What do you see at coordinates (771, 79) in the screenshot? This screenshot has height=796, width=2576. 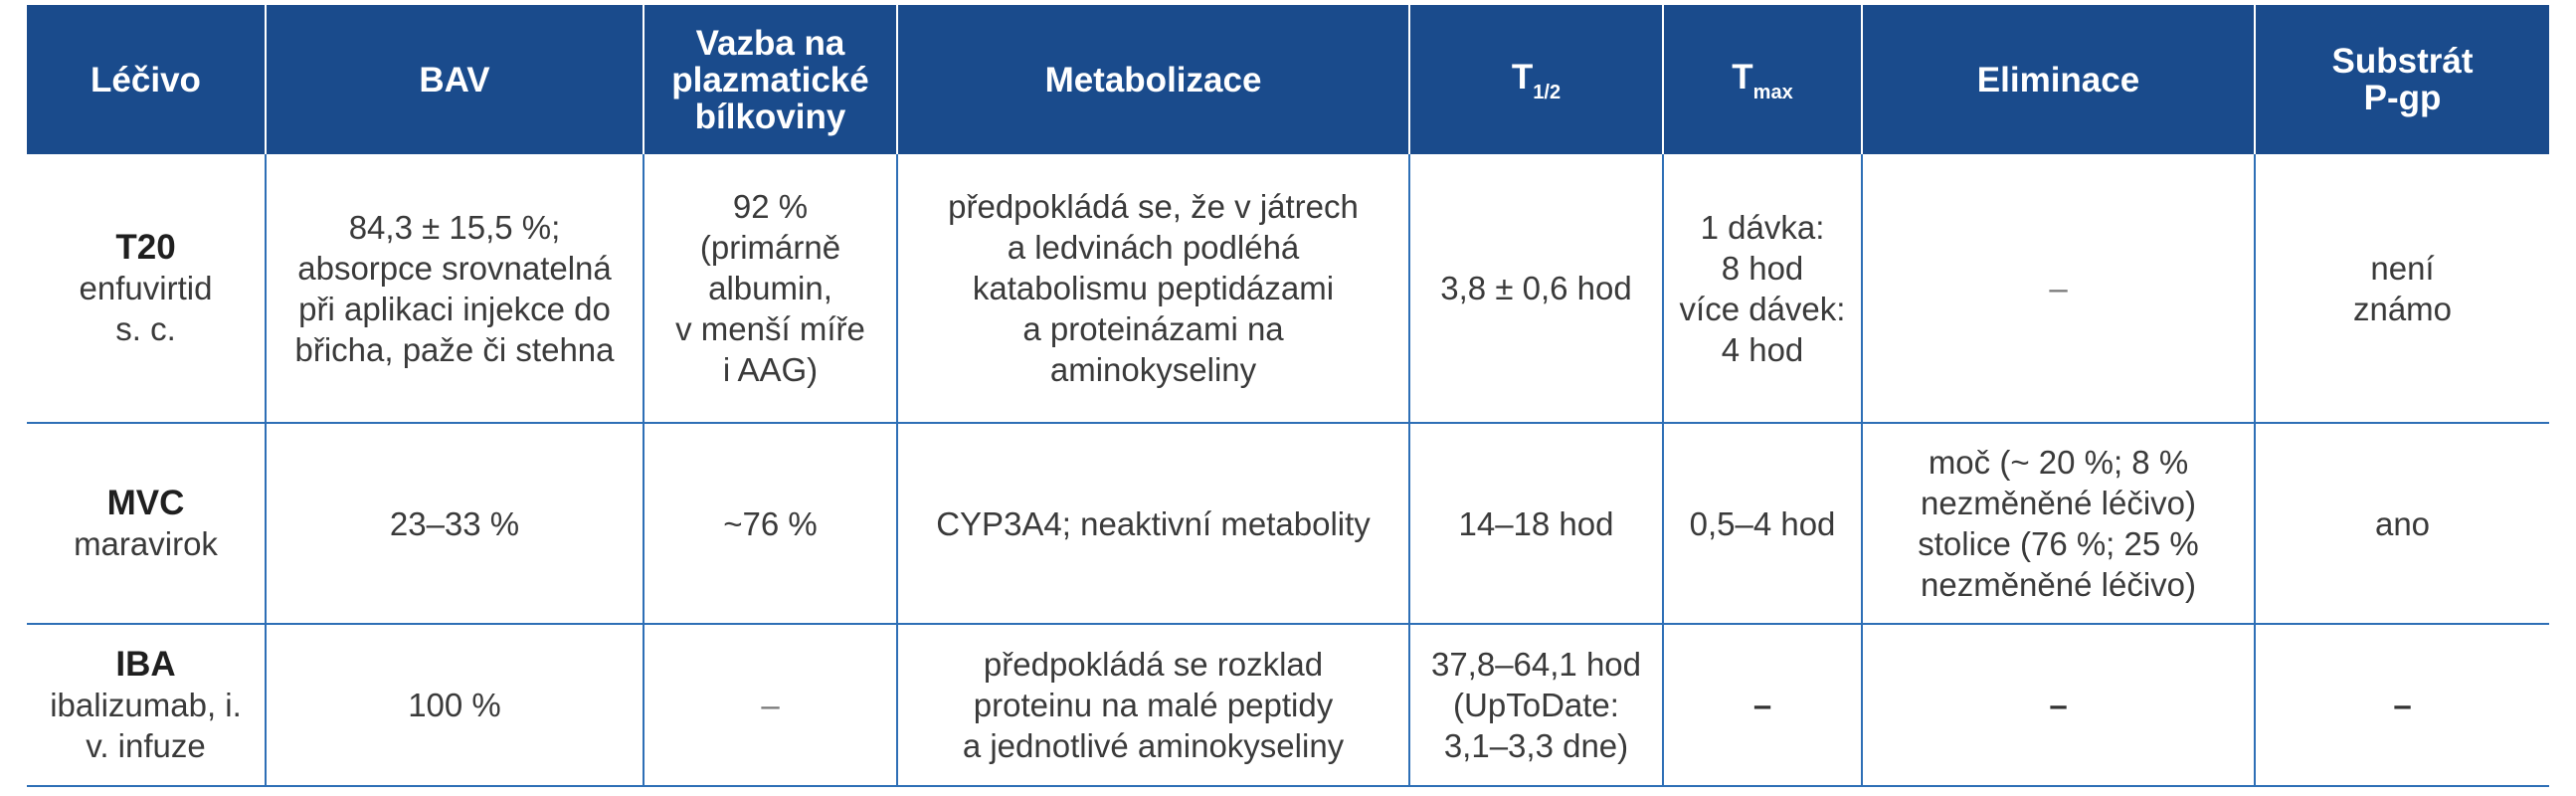 I see `header-binding: Vazba na plazmatické bílkoviny` at bounding box center [771, 79].